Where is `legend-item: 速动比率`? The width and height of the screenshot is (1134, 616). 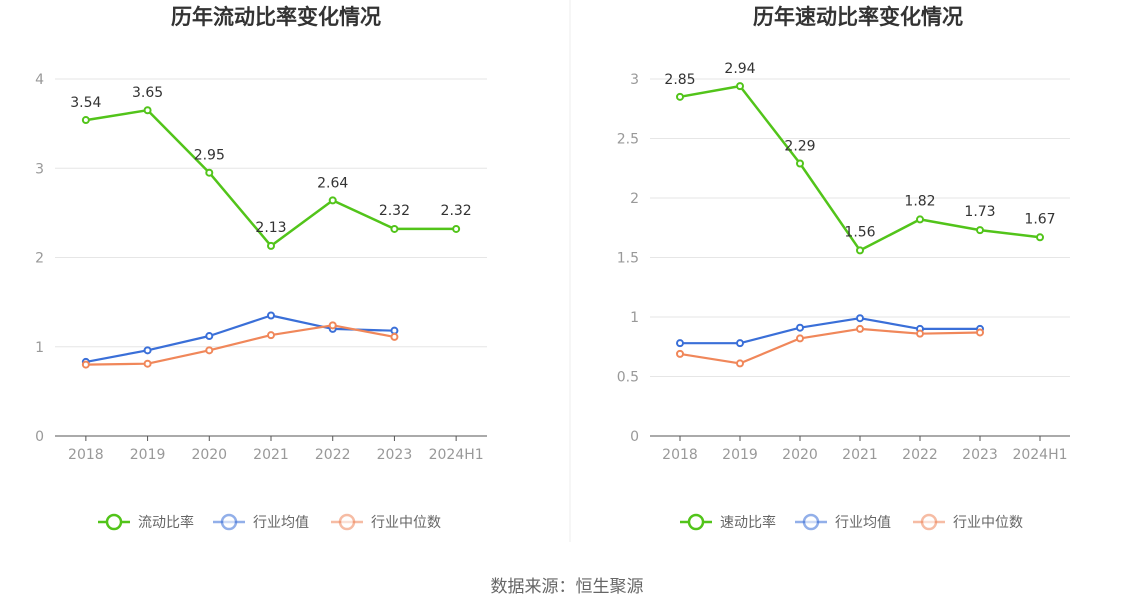
legend-item: 速动比率 is located at coordinates (728, 522).